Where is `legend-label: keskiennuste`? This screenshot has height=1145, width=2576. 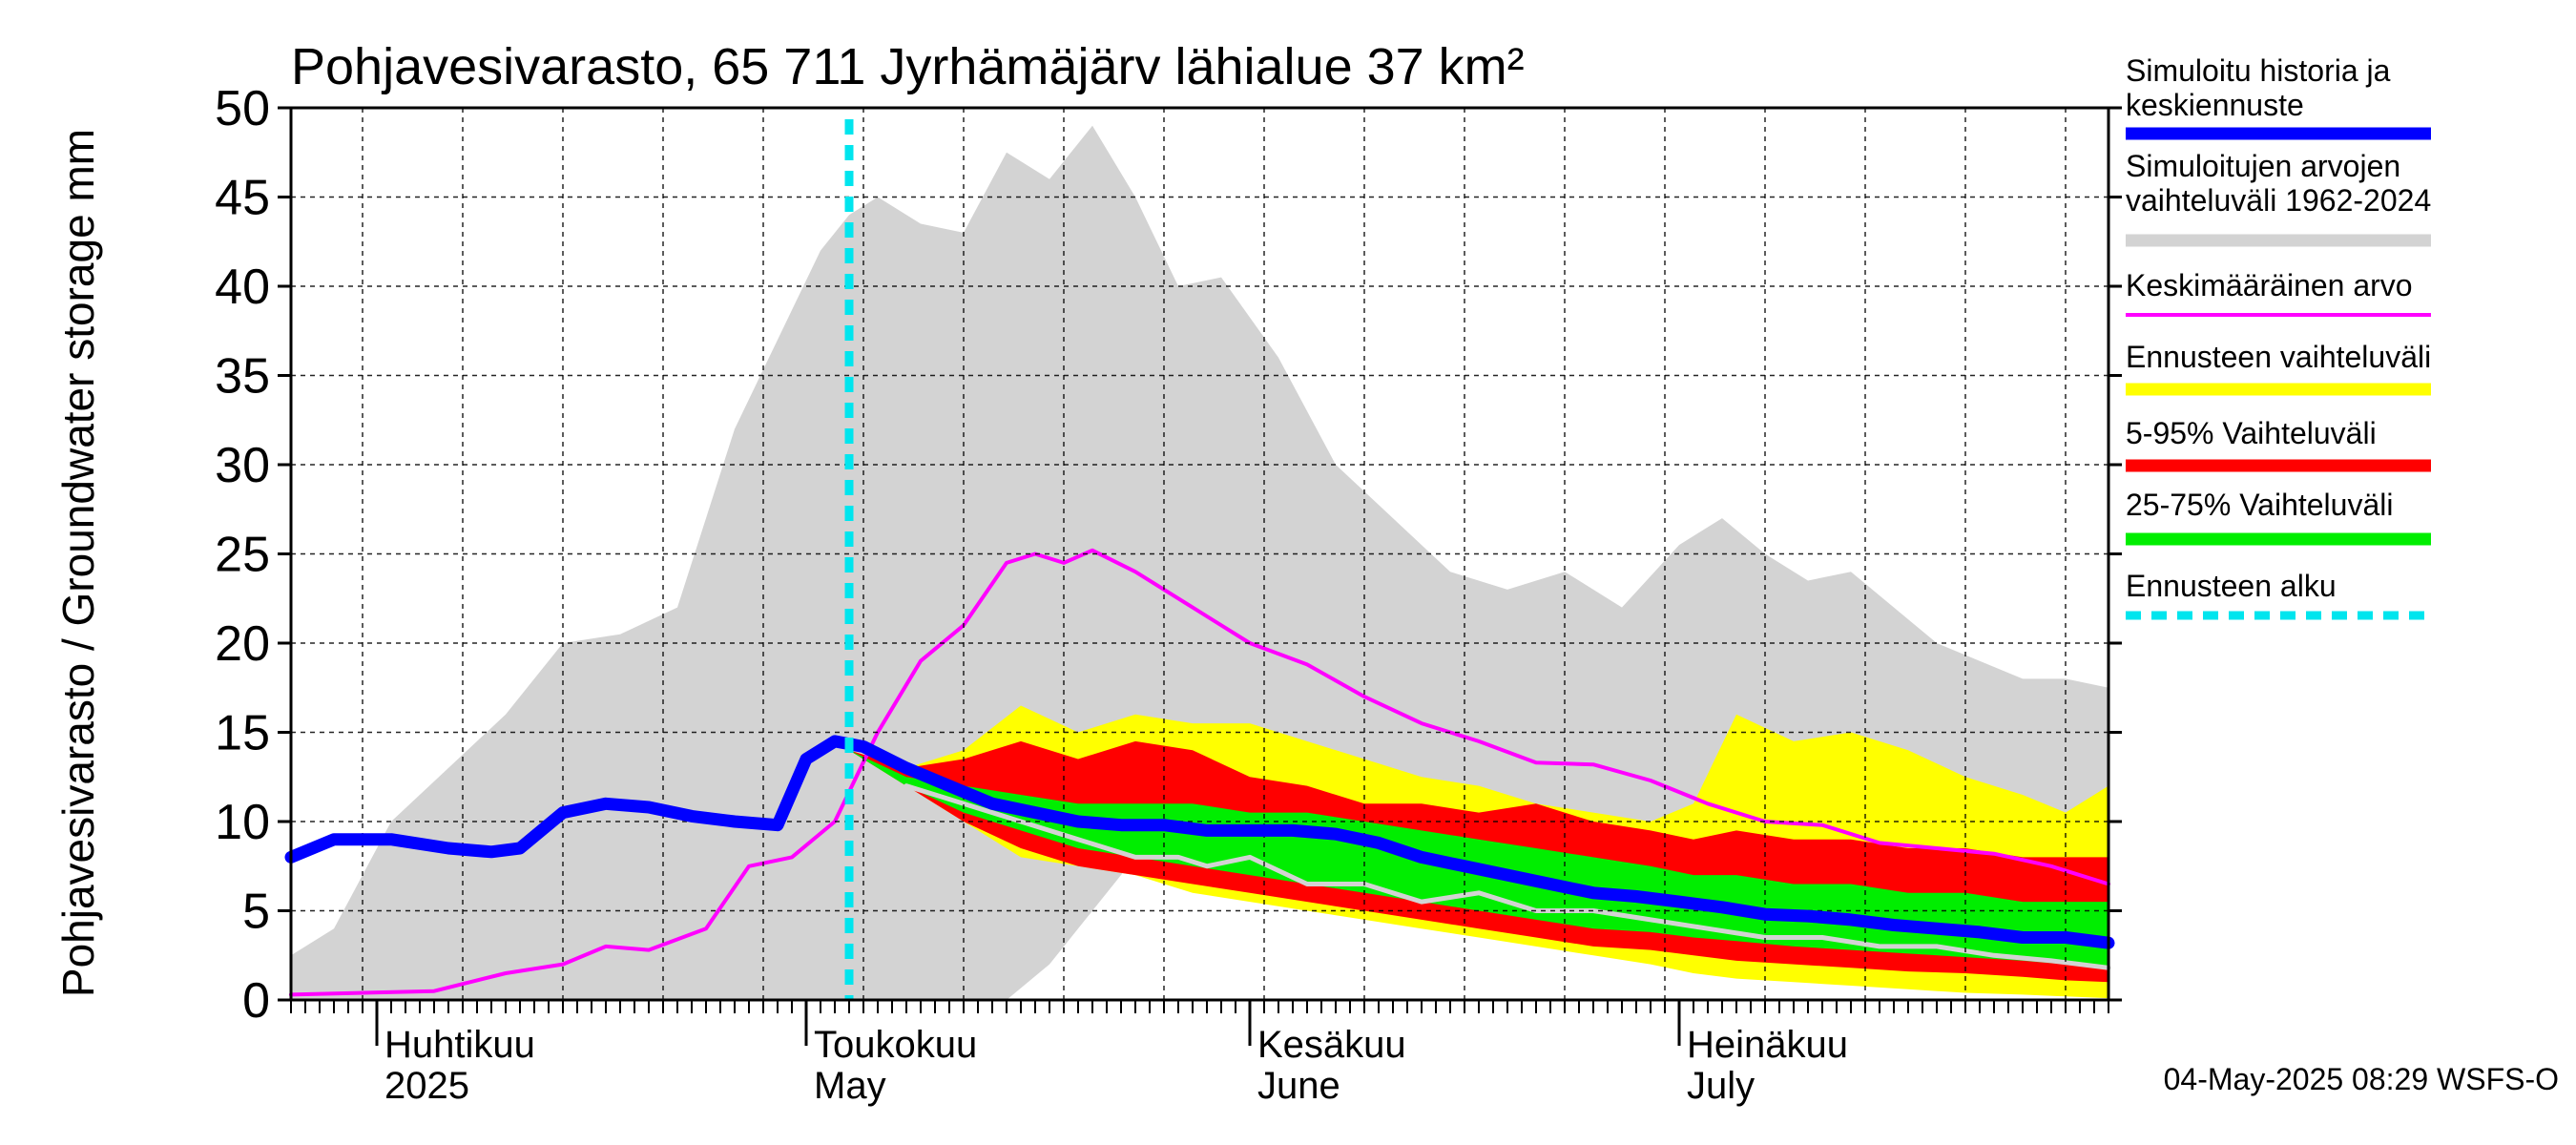
legend-label: keskiennuste is located at coordinates (2215, 105).